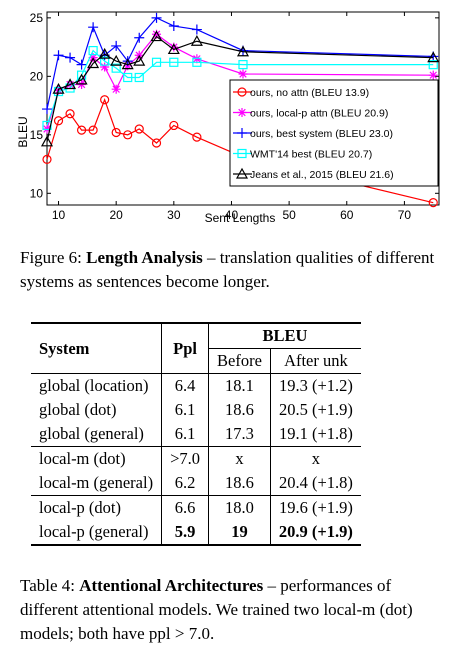 The image size is (459, 666). I want to click on legend-box, so click(334, 133).